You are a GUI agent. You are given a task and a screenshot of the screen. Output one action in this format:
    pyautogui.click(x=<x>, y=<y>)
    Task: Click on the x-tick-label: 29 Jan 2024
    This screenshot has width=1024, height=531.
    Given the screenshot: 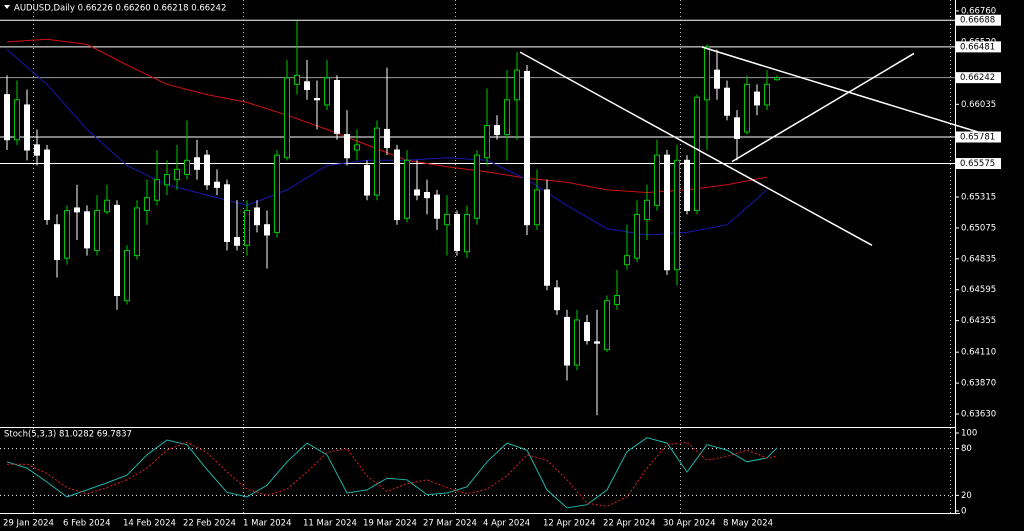 What is the action you would take?
    pyautogui.click(x=28, y=524)
    